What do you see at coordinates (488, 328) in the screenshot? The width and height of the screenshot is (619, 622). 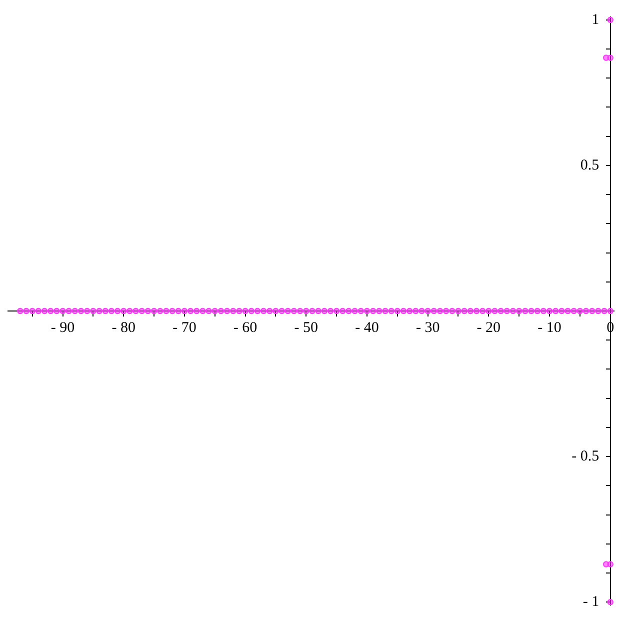 I see `x-tick-label: - 20` at bounding box center [488, 328].